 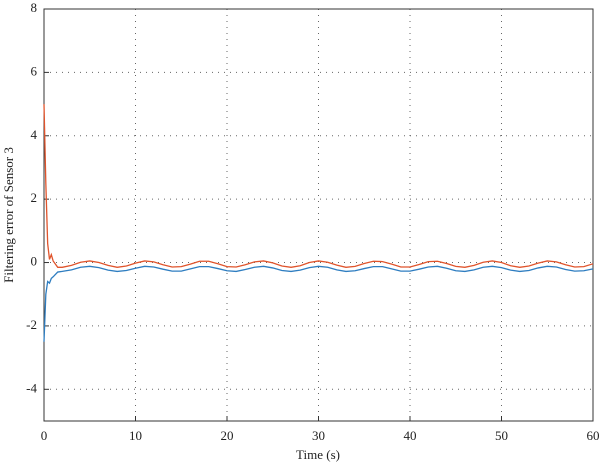 I want to click on x-tick-label: 0, so click(x=44, y=435).